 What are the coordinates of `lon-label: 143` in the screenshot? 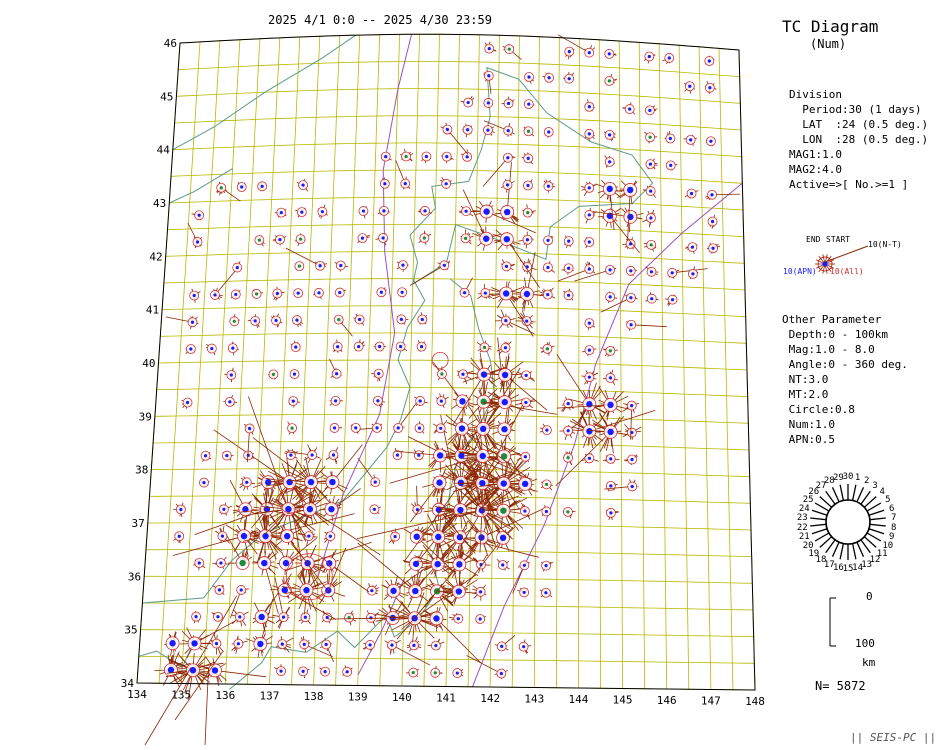 It's located at (534, 699).